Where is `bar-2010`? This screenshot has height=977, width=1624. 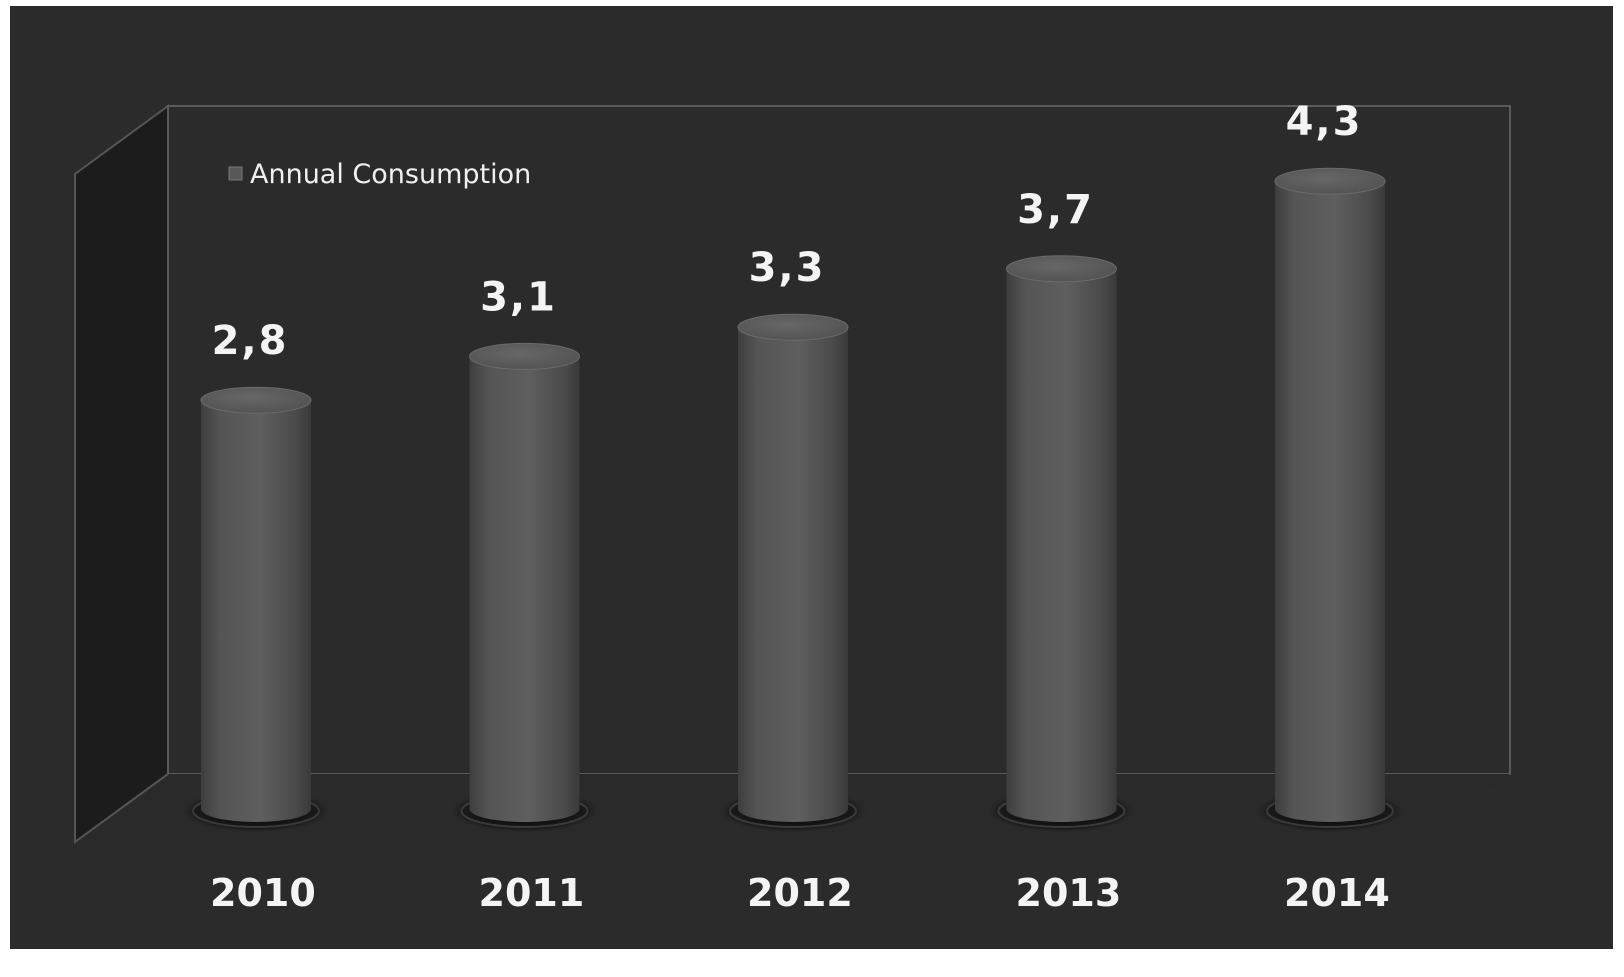 bar-2010 is located at coordinates (256, 609).